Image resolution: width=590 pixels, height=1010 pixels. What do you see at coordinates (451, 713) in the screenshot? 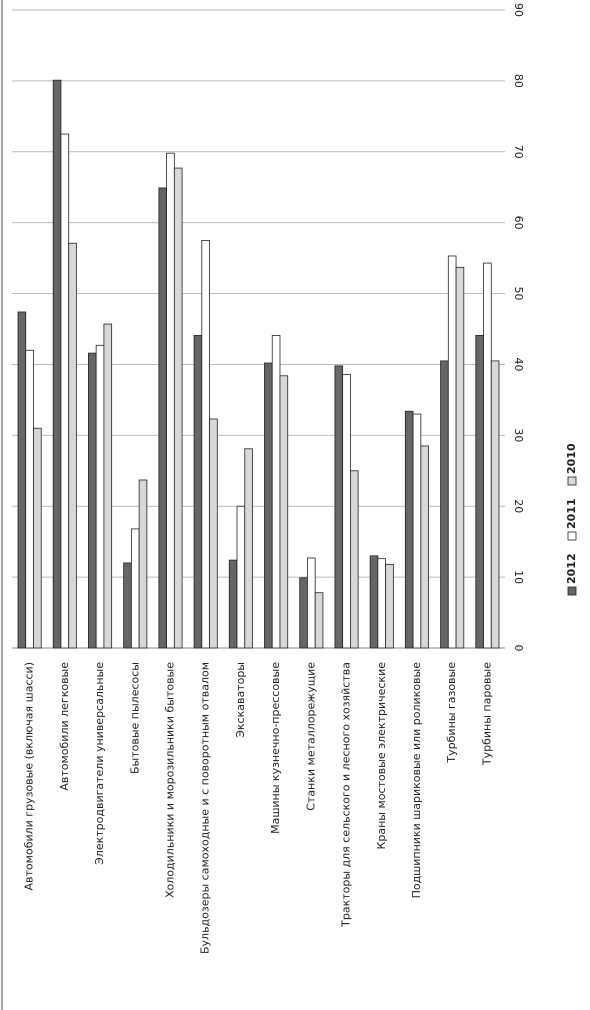
I see `x-tick-label: Турбины газовые` at bounding box center [451, 713].